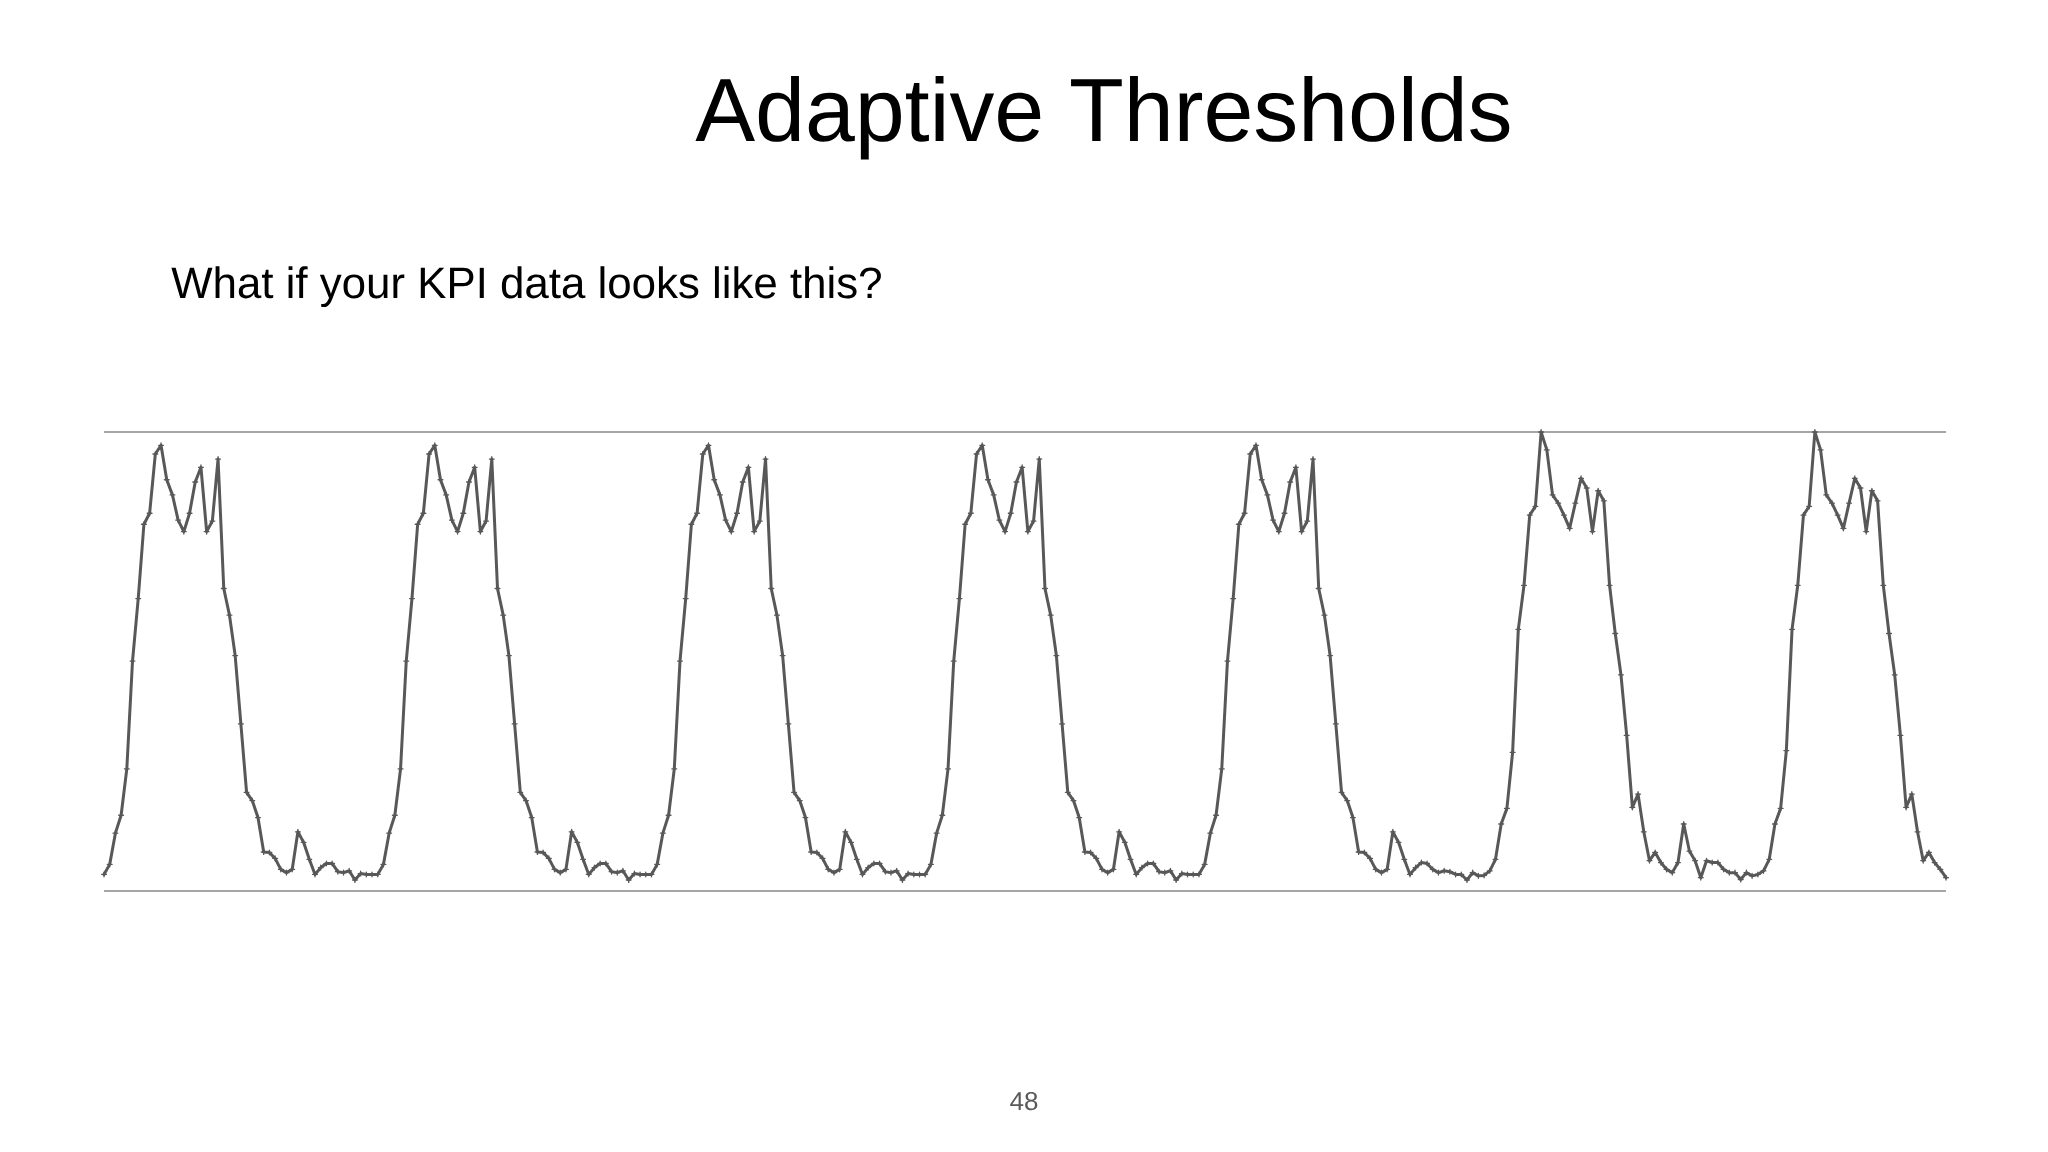 The height and width of the screenshot is (1152, 2048). I want to click on chart-title: Adaptive Thresholds, so click(1102, 118).